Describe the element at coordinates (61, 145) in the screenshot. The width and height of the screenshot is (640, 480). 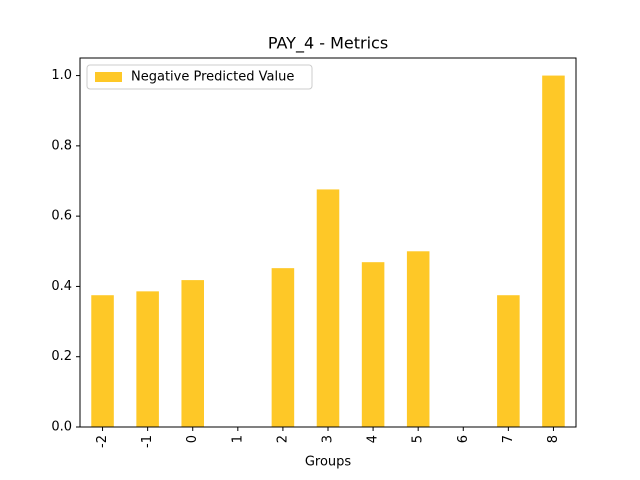
I see `y-tick-label: 0.8` at that location.